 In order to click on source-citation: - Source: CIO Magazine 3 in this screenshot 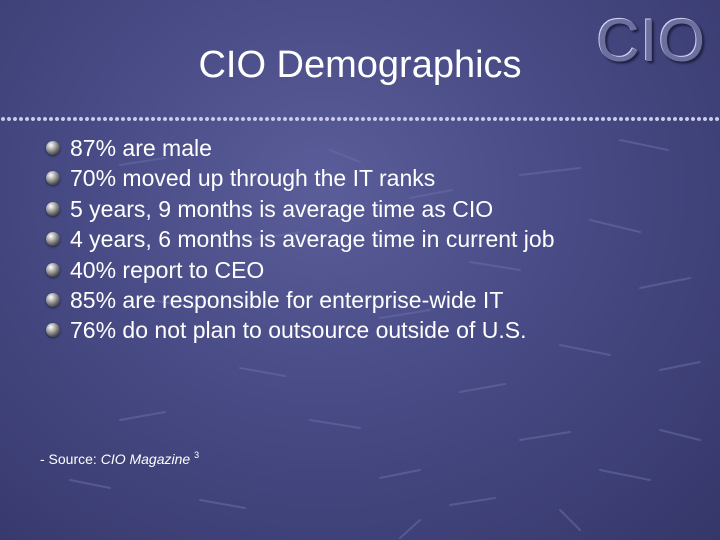, I will do `click(119, 458)`.